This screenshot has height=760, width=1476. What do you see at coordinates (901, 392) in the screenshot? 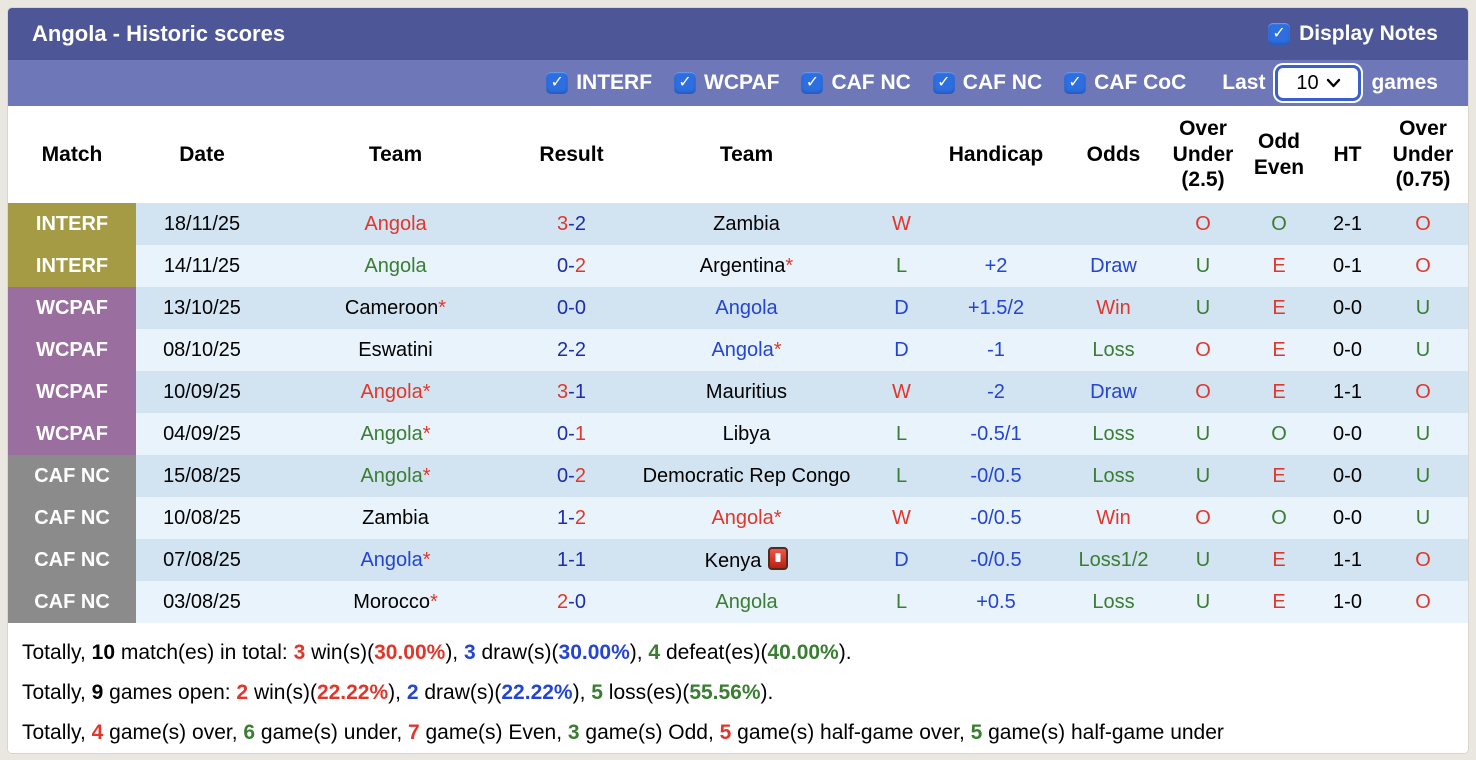
I see `outcome-letter: W` at bounding box center [901, 392].